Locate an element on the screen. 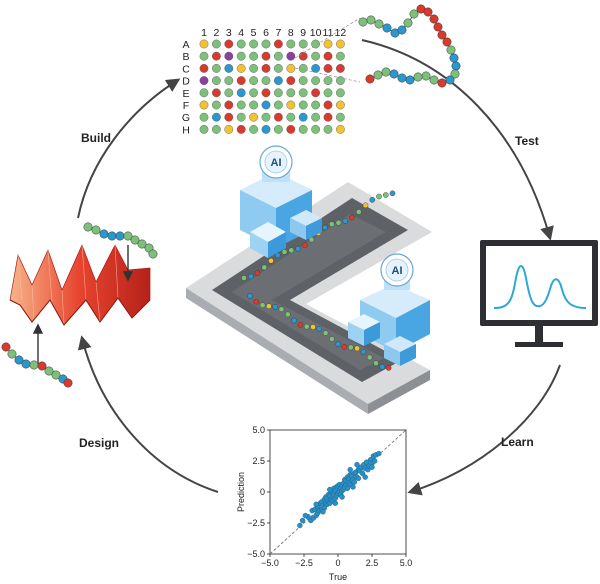 The height and width of the screenshot is (584, 600). protein-chain-design-bottom is located at coordinates (37, 365).